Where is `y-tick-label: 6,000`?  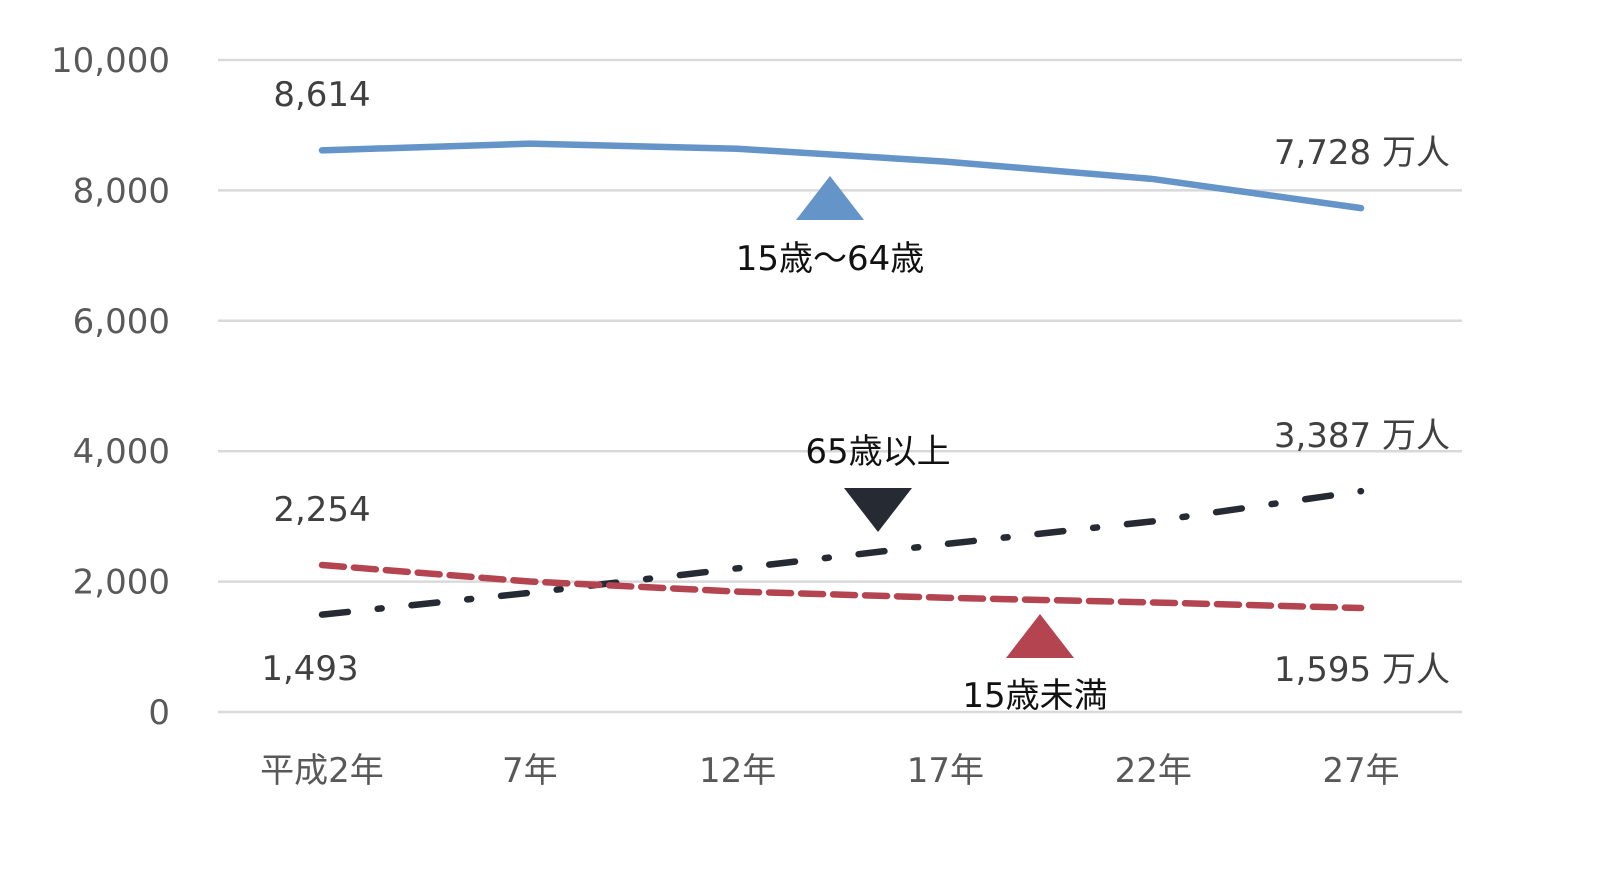
y-tick-label: 6,000 is located at coordinates (121, 322).